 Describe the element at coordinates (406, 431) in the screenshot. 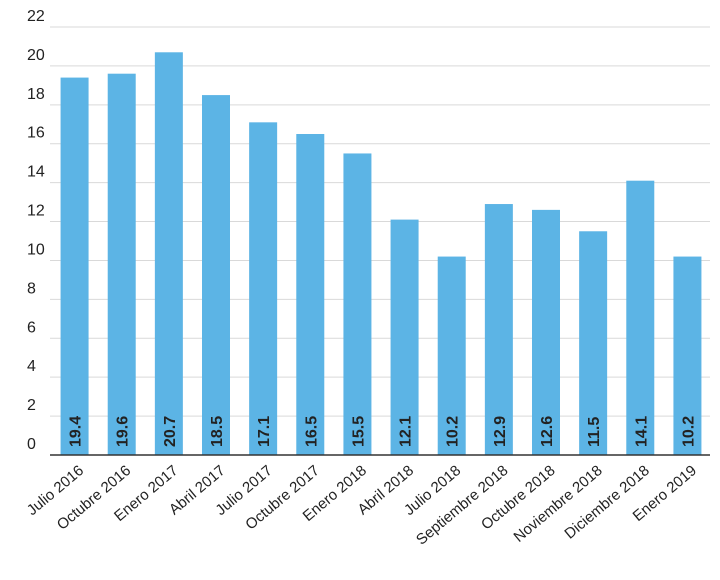

I see `bar-data-label: 12.1` at that location.